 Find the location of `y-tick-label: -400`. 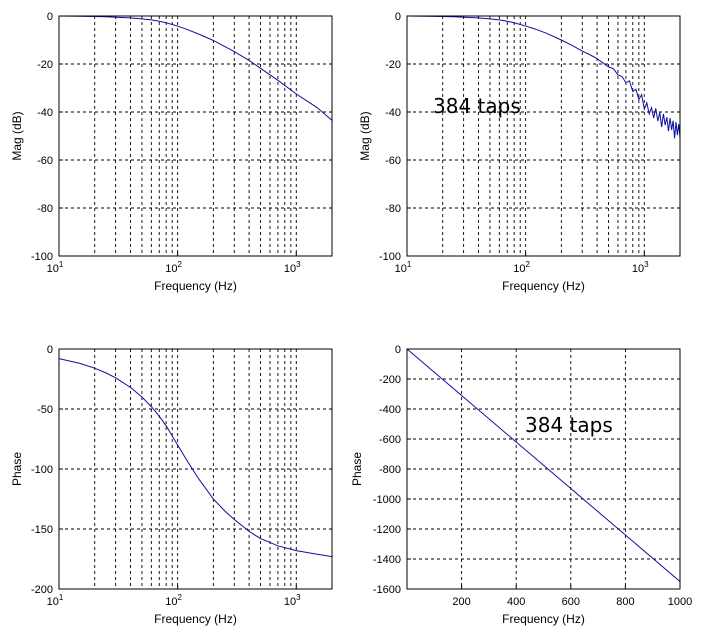

y-tick-label: -400 is located at coordinates (390, 410).